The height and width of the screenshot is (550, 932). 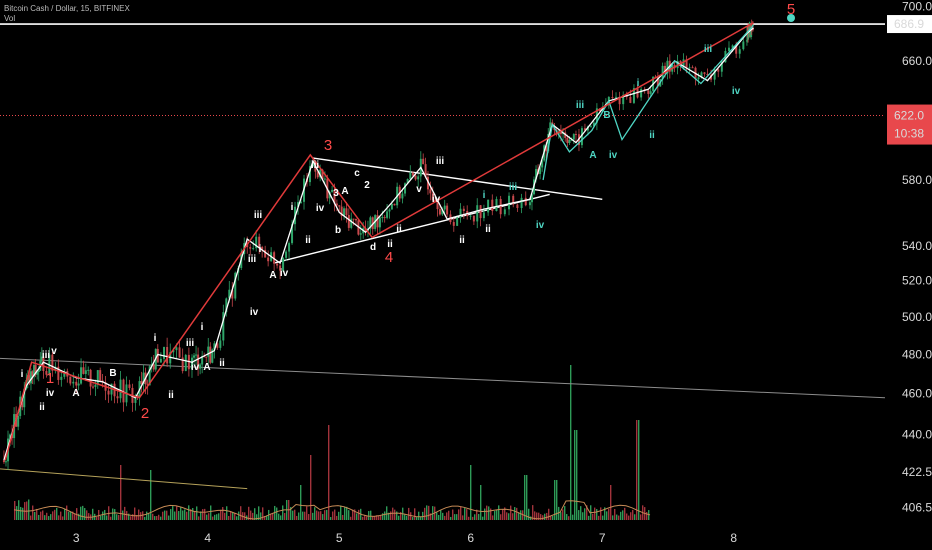 I want to click on wave-label-white: iv, so click(x=254, y=312).